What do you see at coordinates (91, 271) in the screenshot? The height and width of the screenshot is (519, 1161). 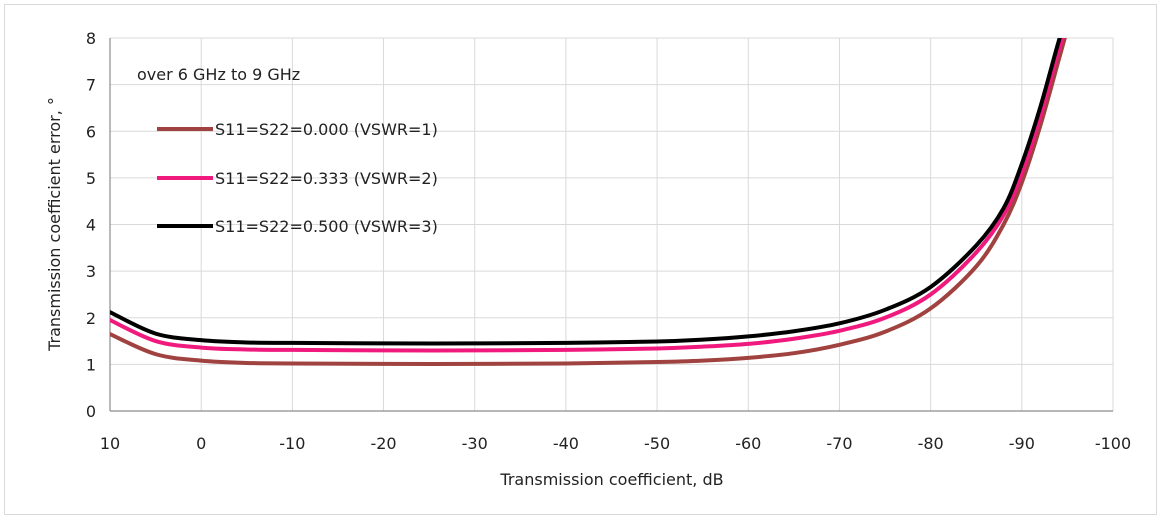 I see `y-tick-label: 3` at bounding box center [91, 271].